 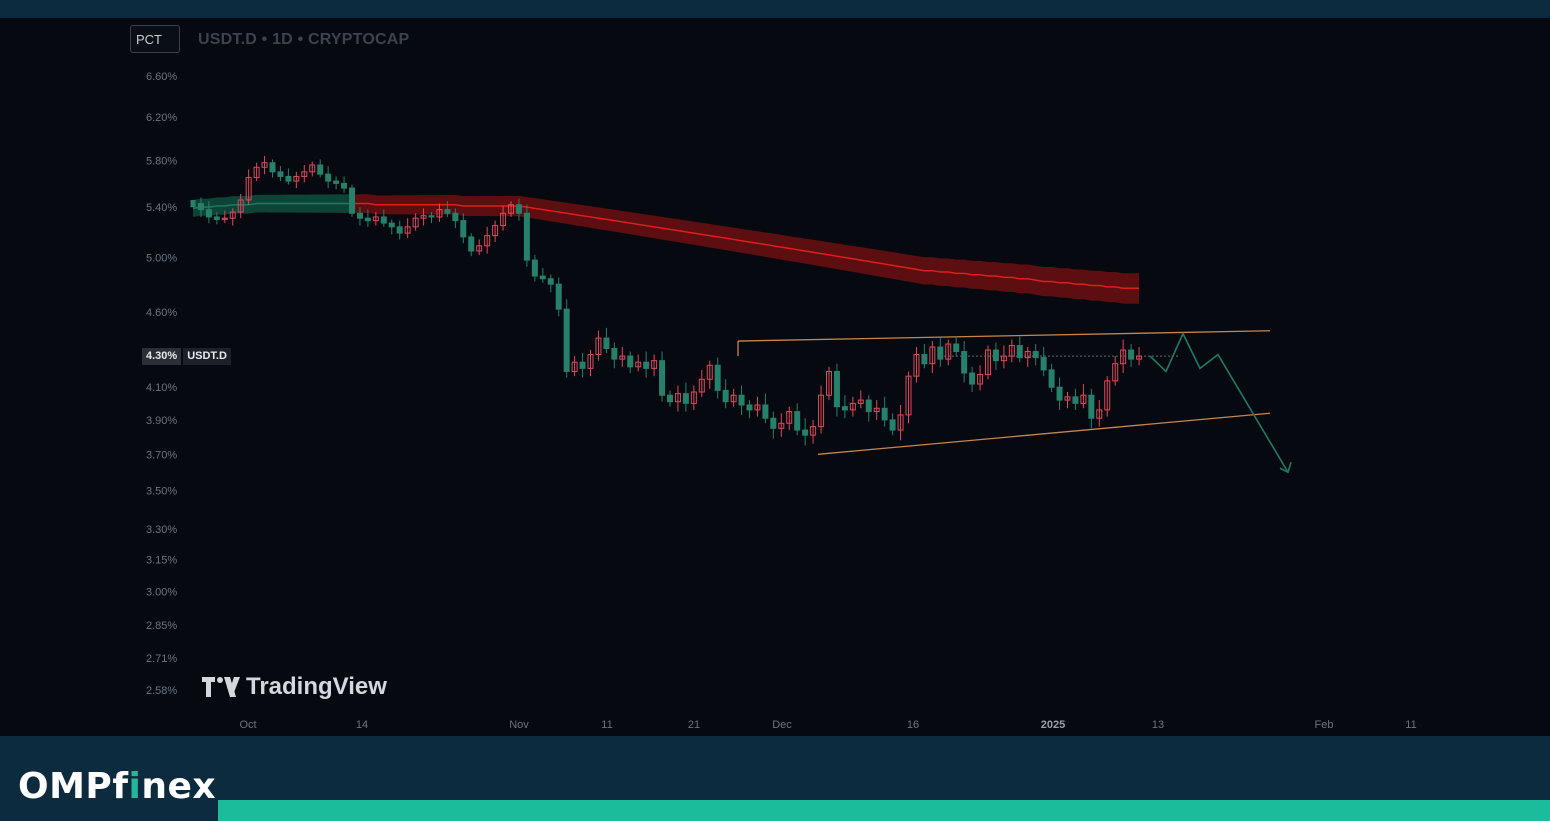 I want to click on last-price-tag: 4.30% USDT.D, so click(x=186, y=356).